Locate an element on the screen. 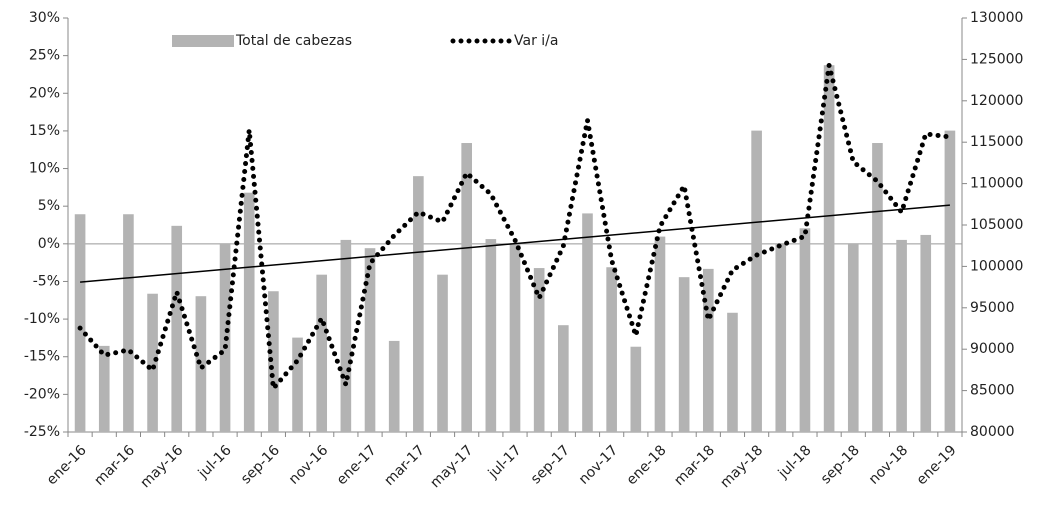  y2-tick-label: 95000 is located at coordinates (992, 308).